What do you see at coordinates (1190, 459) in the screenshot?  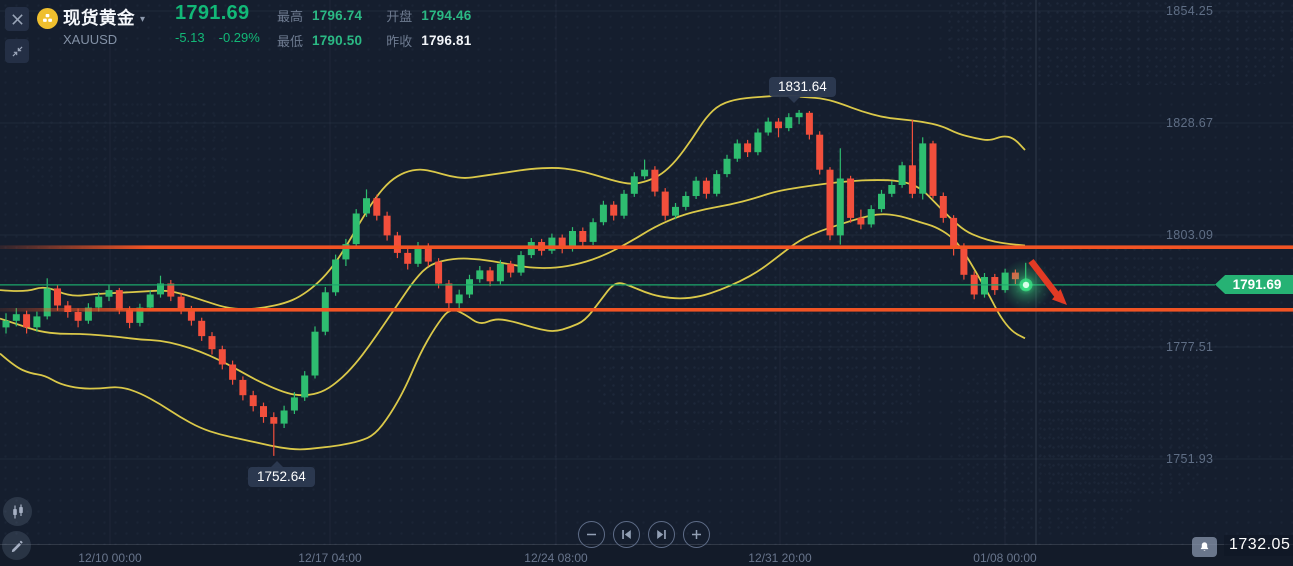 I see `price-axis-label: 1751.93` at bounding box center [1190, 459].